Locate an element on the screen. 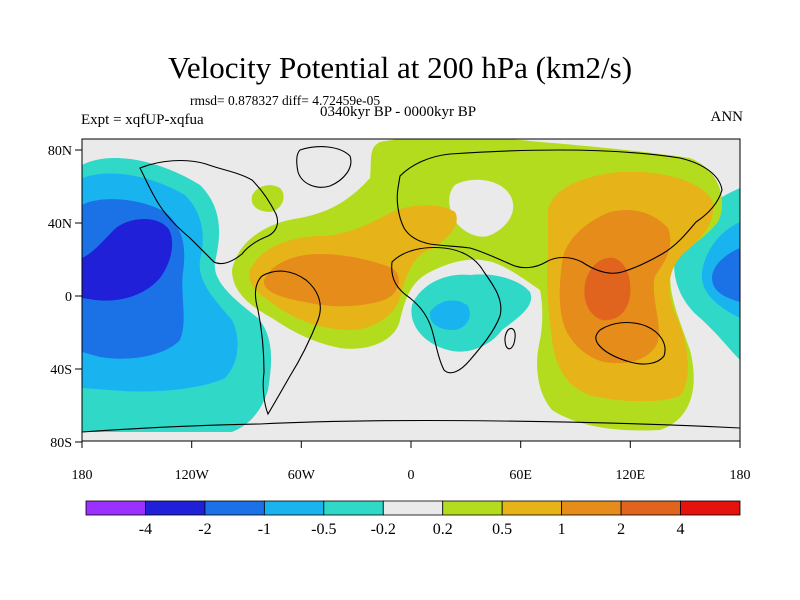  season-label: ANN is located at coordinates (727, 117).